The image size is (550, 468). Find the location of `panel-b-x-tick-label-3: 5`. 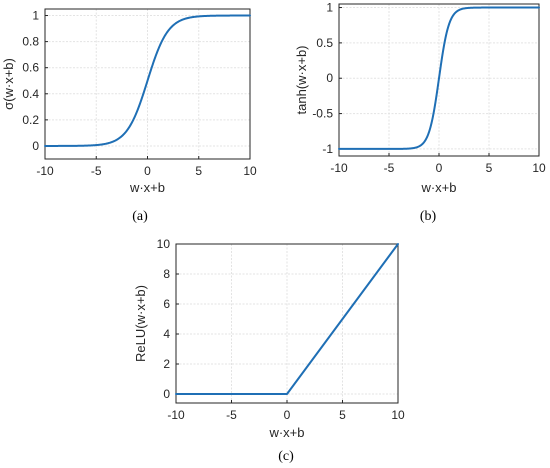

panel-b-x-tick-label-3: 5 is located at coordinates (489, 168).